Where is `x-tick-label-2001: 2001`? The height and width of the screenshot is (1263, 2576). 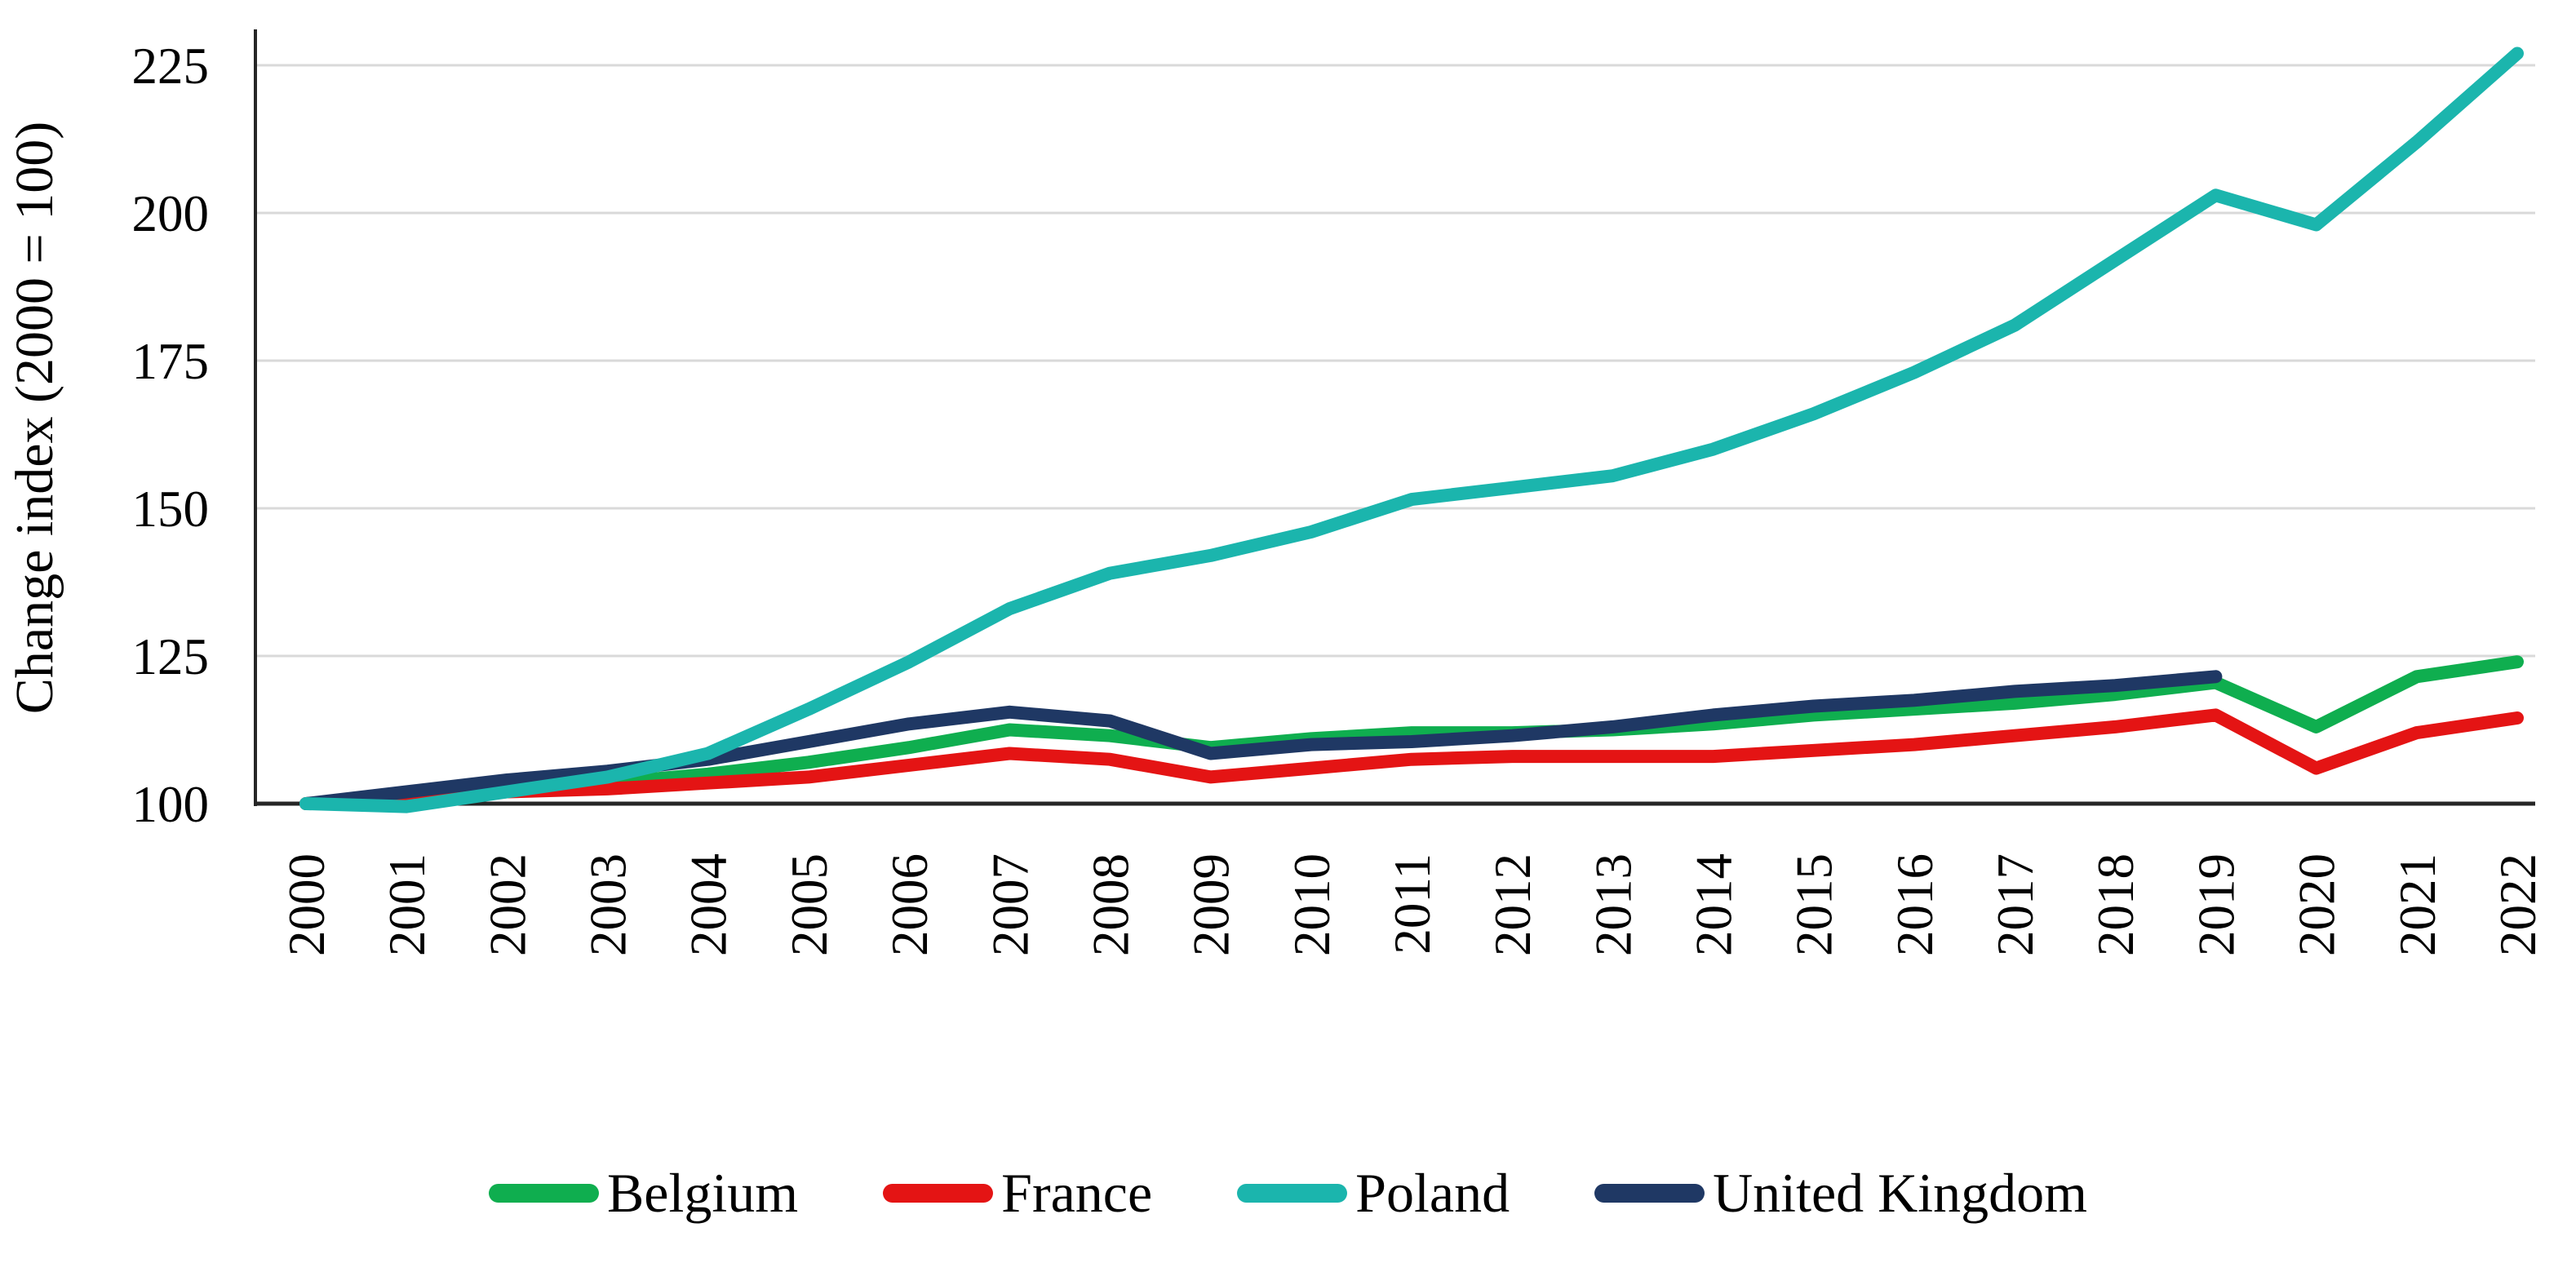
x-tick-label-2001: 2001 is located at coordinates (407, 905).